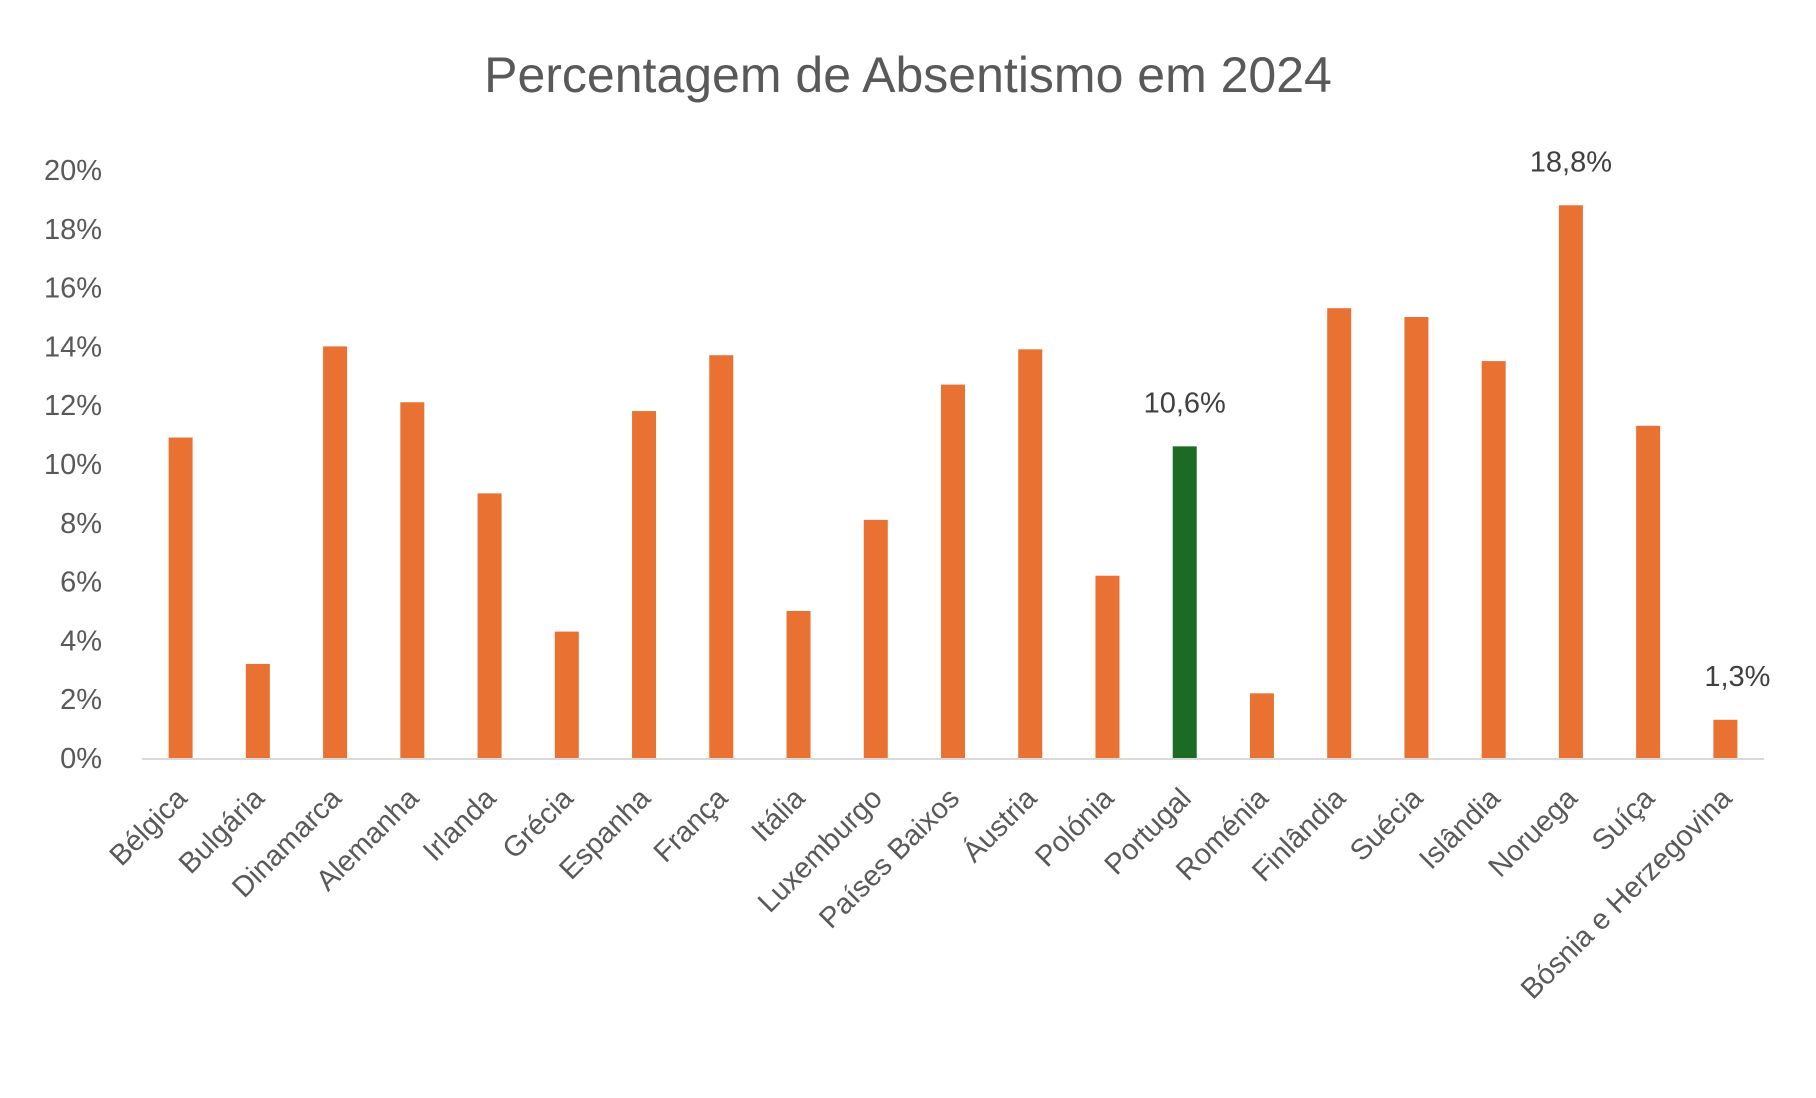  Describe the element at coordinates (908, 75) in the screenshot. I see `chart-title: Percentagem de Absentismo em 2024` at that location.